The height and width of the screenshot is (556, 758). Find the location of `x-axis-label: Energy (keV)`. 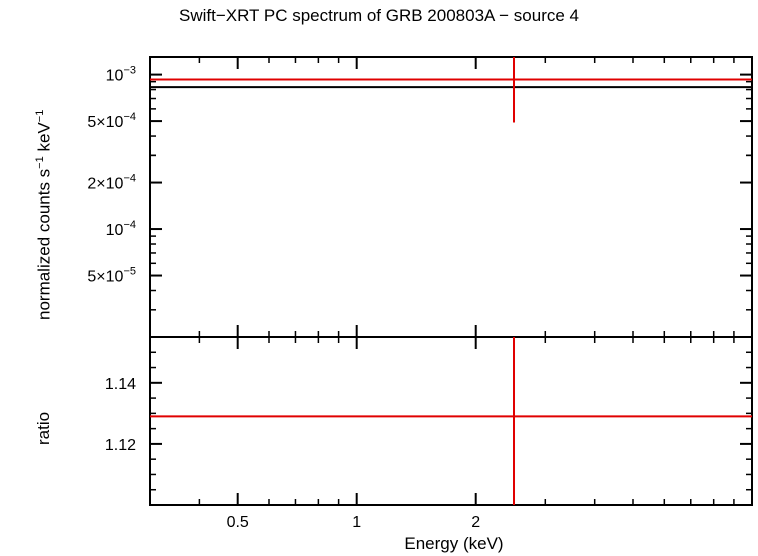

x-axis-label: Energy (keV) is located at coordinates (454, 543).